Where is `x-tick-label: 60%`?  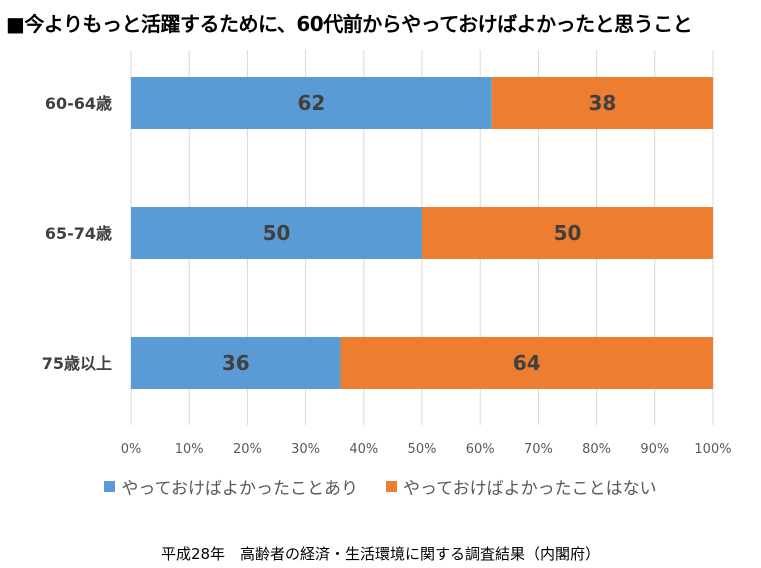 x-tick-label: 60% is located at coordinates (480, 449).